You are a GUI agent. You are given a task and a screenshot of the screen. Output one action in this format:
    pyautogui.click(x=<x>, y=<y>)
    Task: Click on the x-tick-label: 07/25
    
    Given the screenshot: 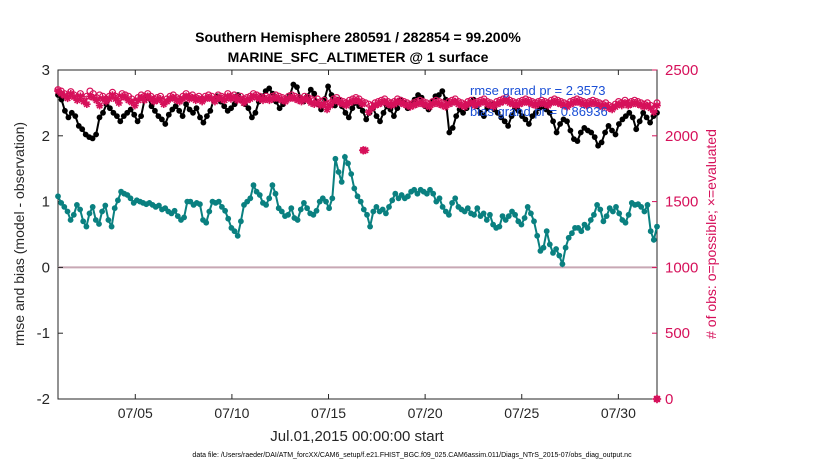 What is the action you would take?
    pyautogui.click(x=521, y=413)
    